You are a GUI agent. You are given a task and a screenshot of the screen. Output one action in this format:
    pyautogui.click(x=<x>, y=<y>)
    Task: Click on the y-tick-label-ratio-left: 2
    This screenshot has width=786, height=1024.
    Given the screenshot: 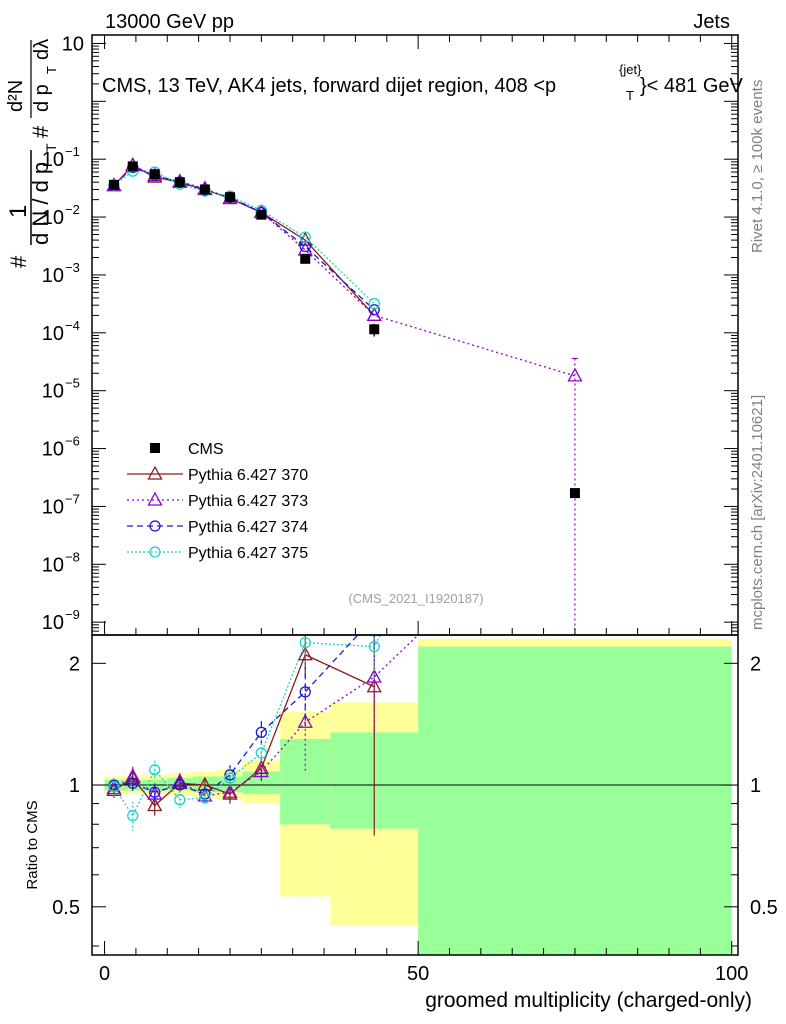 What is the action you would take?
    pyautogui.click(x=74, y=664)
    